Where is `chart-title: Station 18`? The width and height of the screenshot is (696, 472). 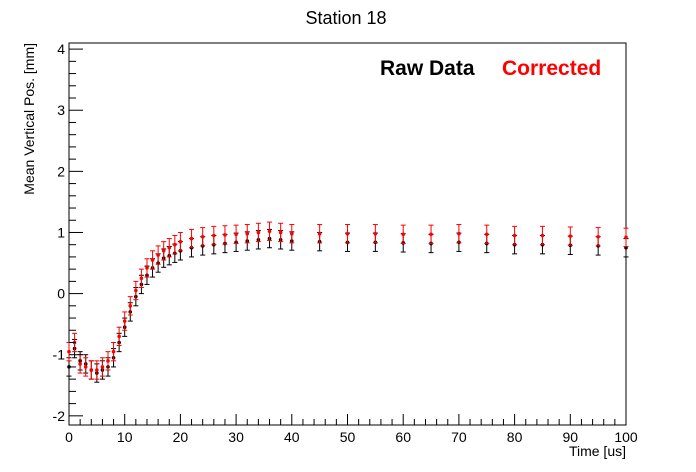 chart-title: Station 18 is located at coordinates (345, 18).